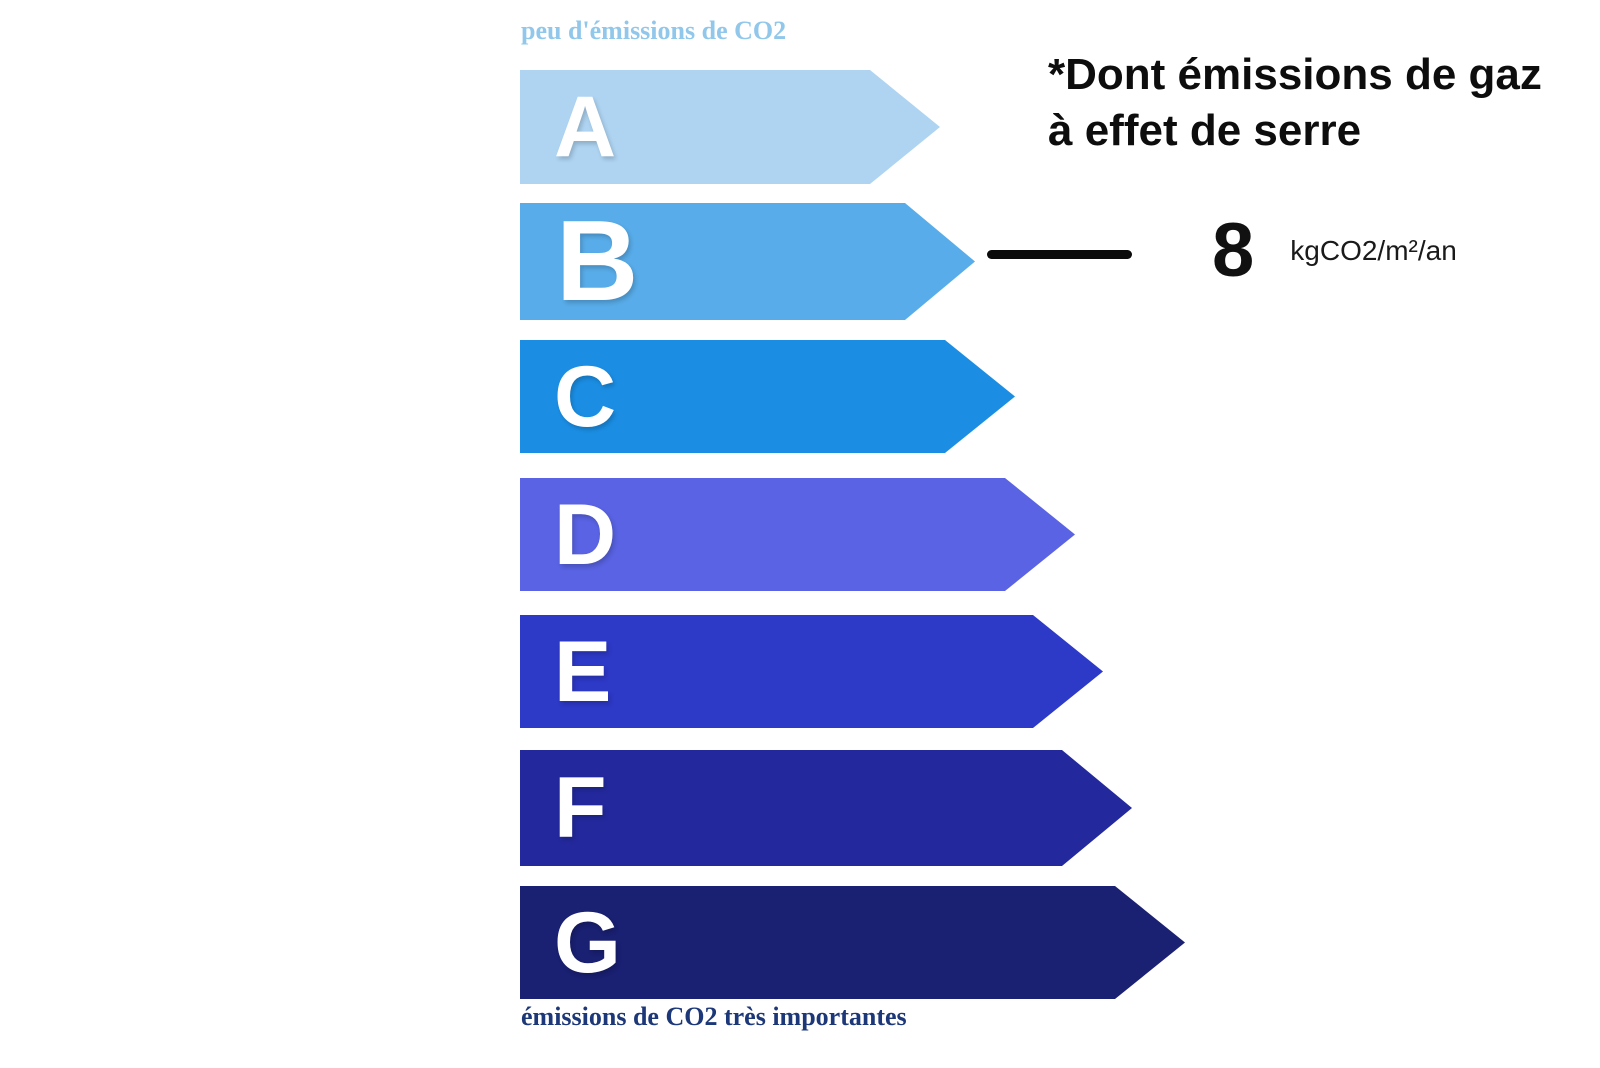  I want to click on ges-bar-f-letter: F, so click(580, 808).